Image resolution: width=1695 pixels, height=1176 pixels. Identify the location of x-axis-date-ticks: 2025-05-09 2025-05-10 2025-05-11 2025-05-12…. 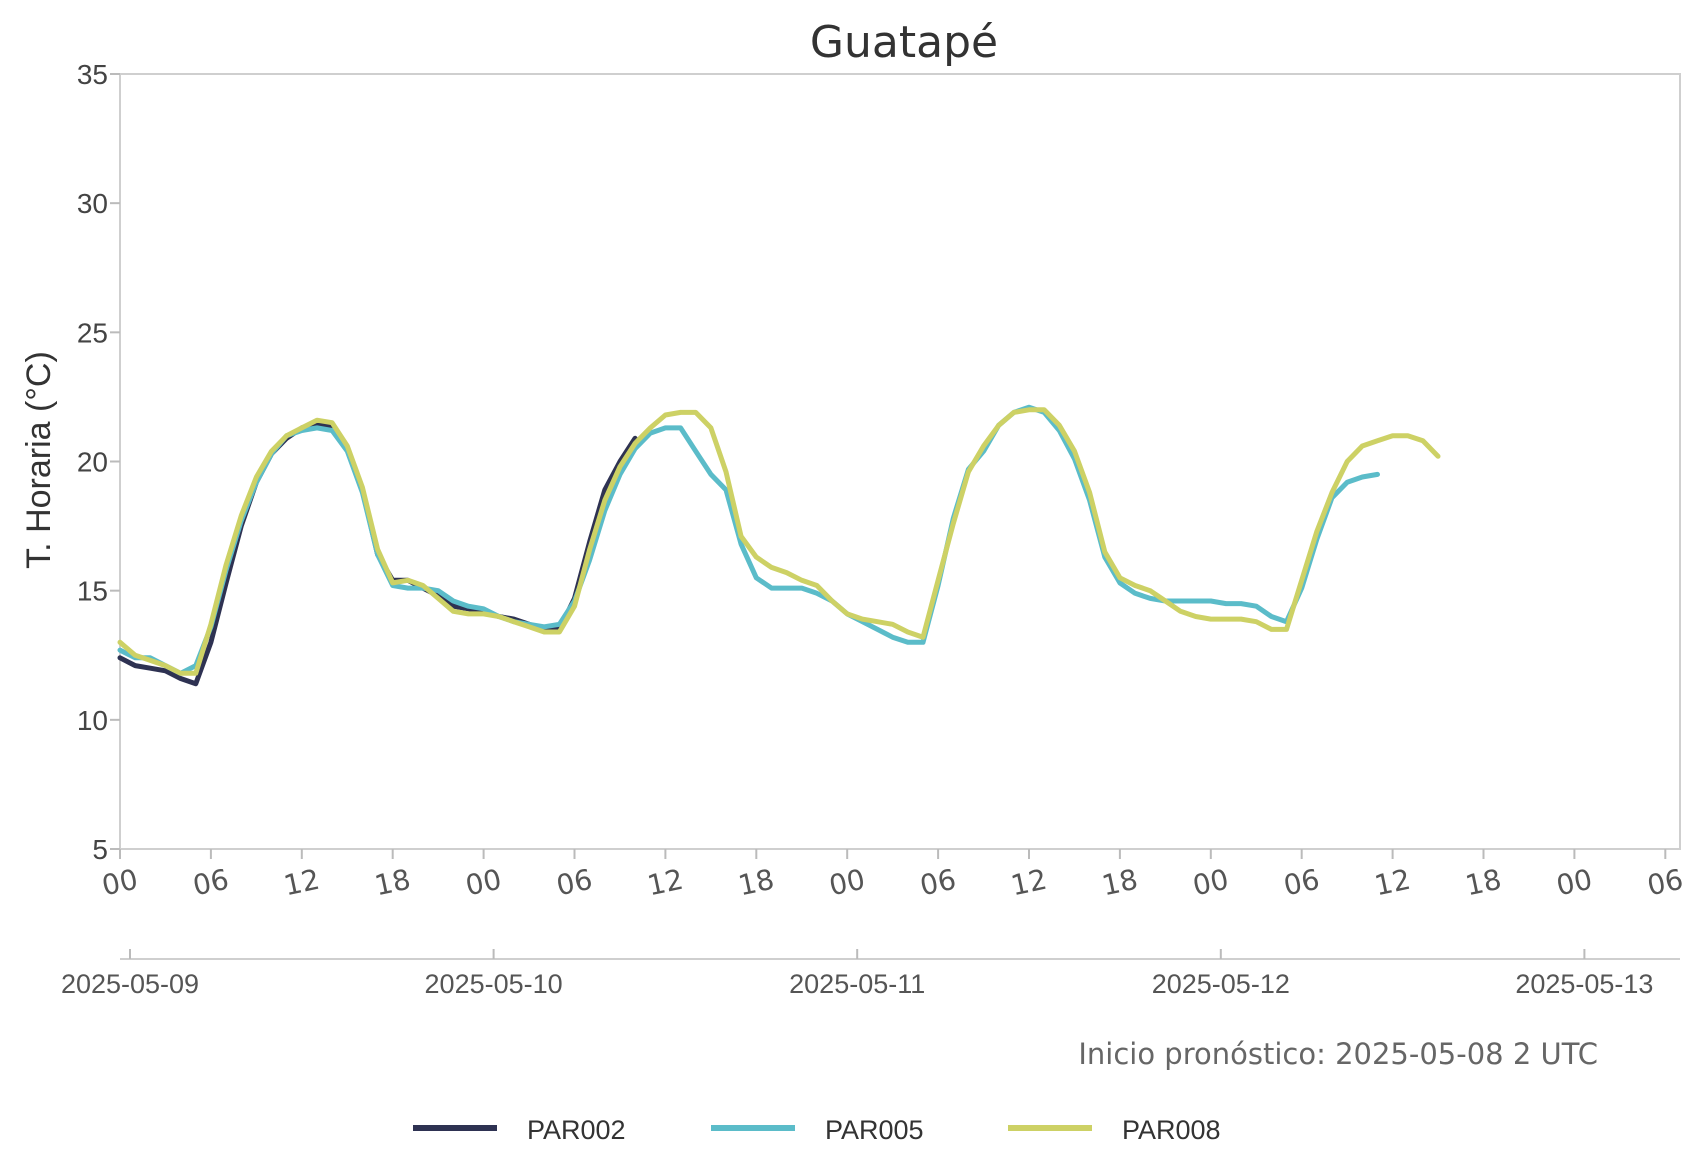
(857, 974).